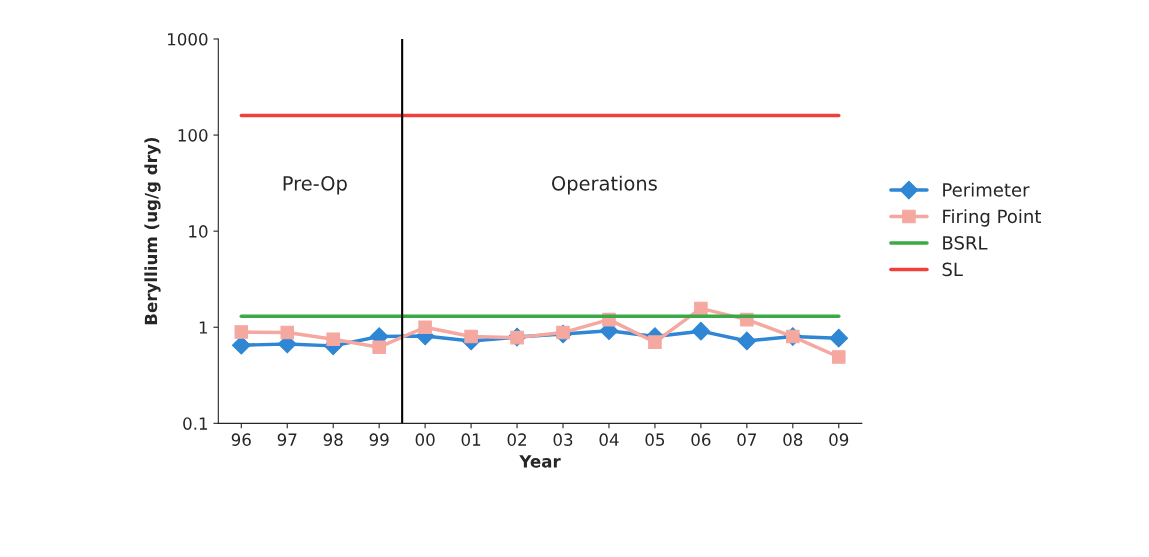  Describe the element at coordinates (203, 327) in the screenshot. I see `y-tick-label: 1` at that location.